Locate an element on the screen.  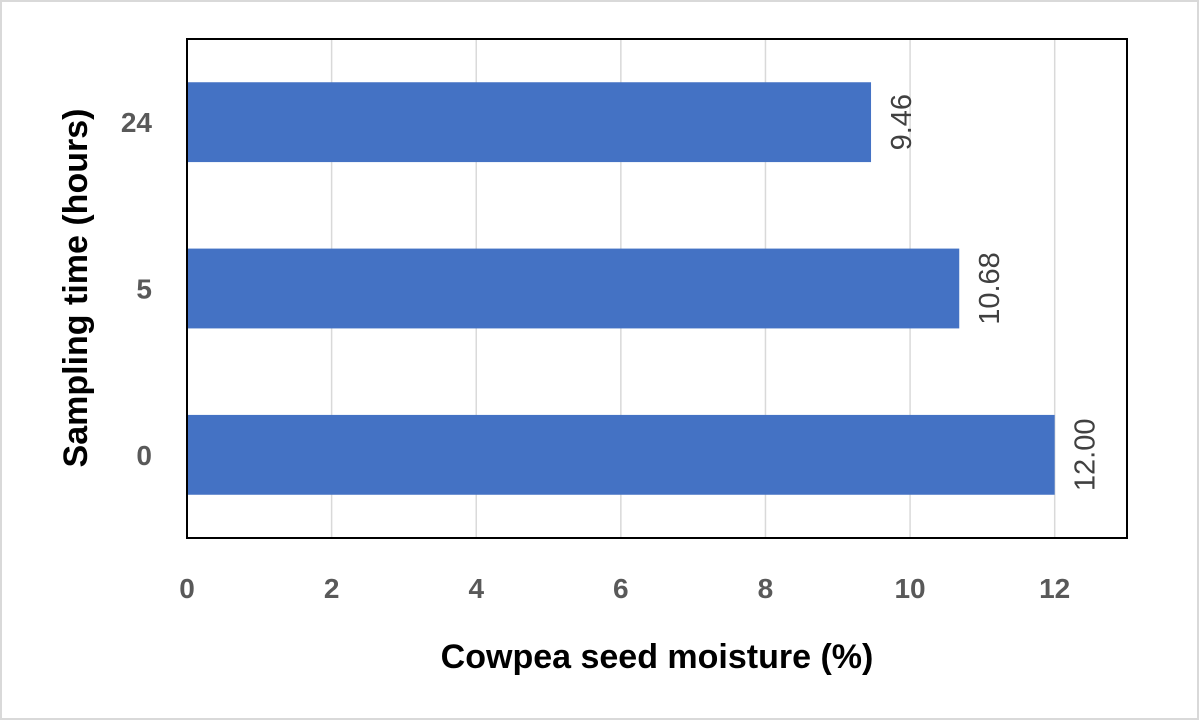
y-tick-label-24: 24 is located at coordinates (137, 122).